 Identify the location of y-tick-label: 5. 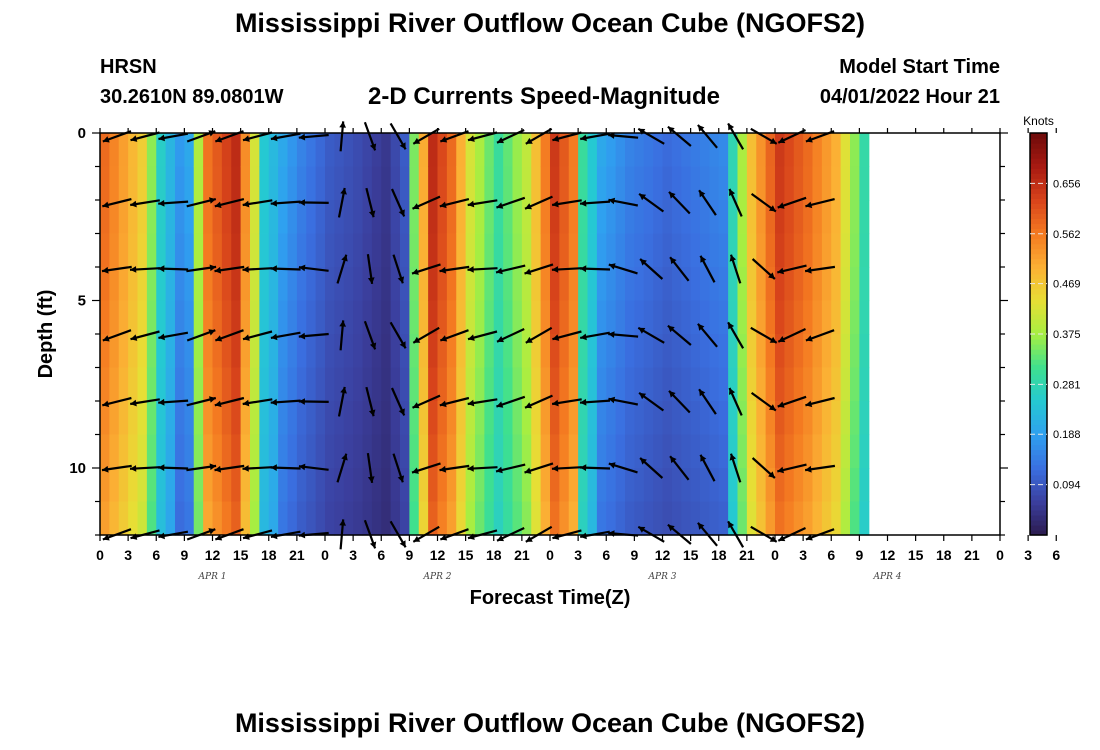
(82, 301).